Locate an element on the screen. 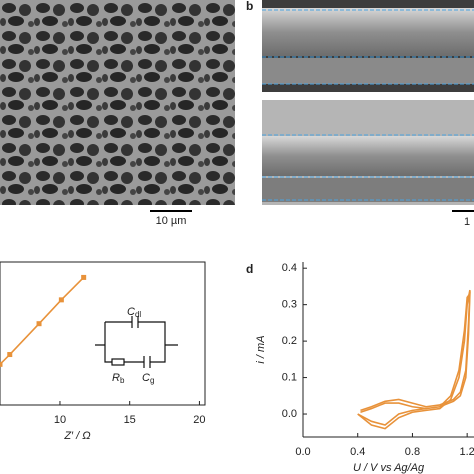  panel-label: b is located at coordinates (249, 6).